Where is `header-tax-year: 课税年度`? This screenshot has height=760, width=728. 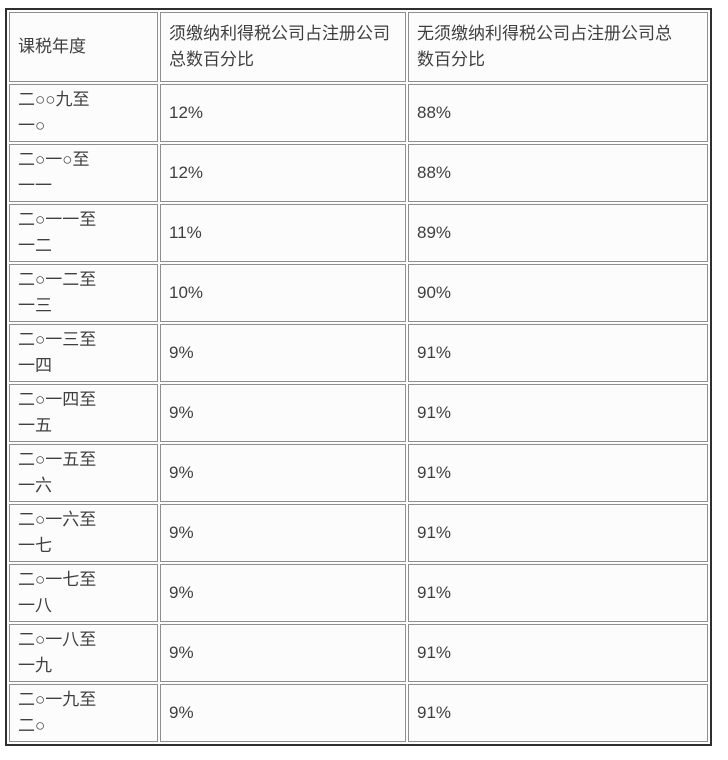 header-tax-year: 课税年度 is located at coordinates (83, 47).